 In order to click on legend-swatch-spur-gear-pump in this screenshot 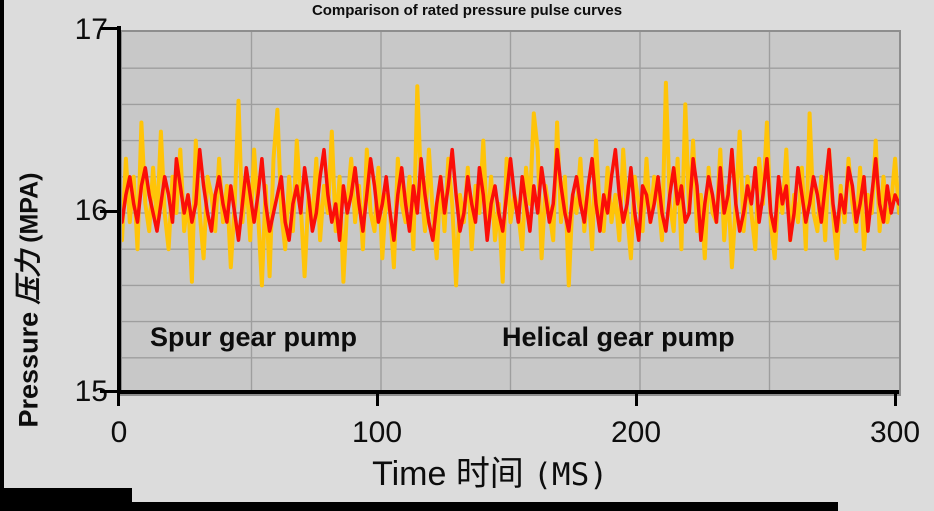, I will do `click(238, 311)`.